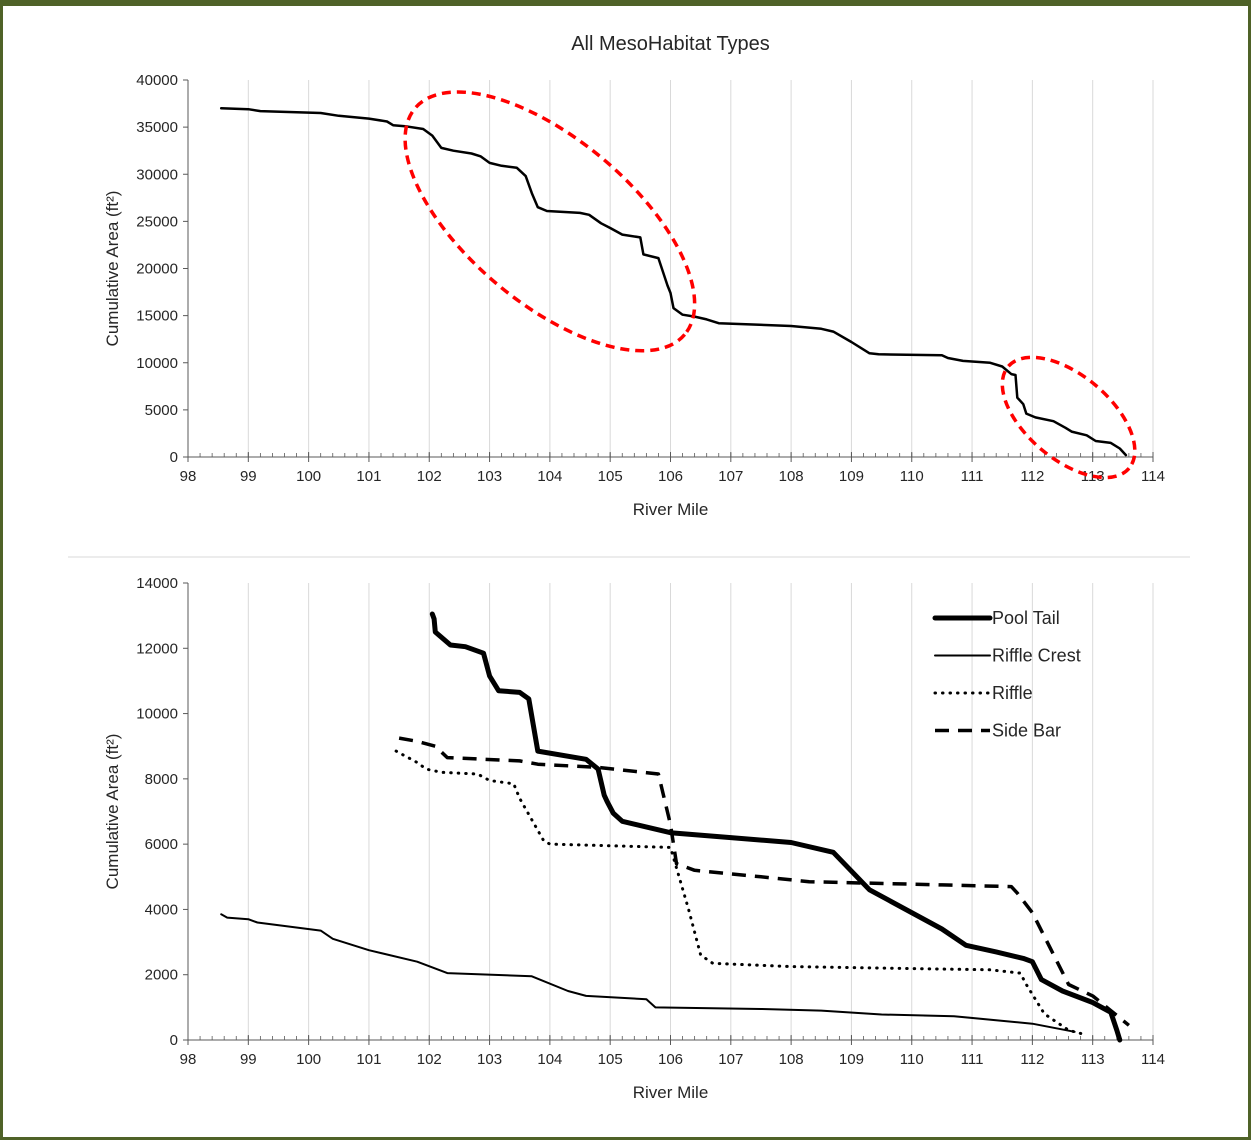 Image resolution: width=1251 pixels, height=1140 pixels. Describe the element at coordinates (1012, 693) in the screenshot. I see `legend-label: Riffle` at that location.